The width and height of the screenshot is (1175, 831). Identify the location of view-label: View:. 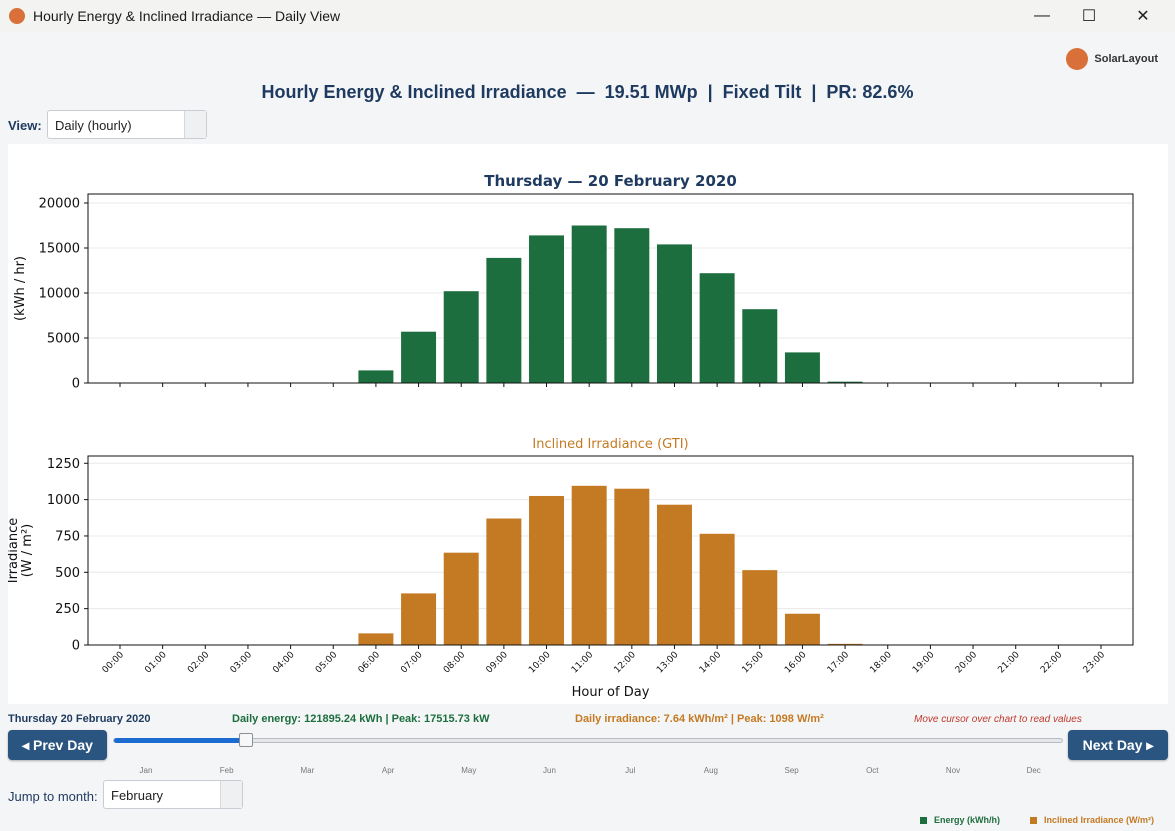
(25, 125).